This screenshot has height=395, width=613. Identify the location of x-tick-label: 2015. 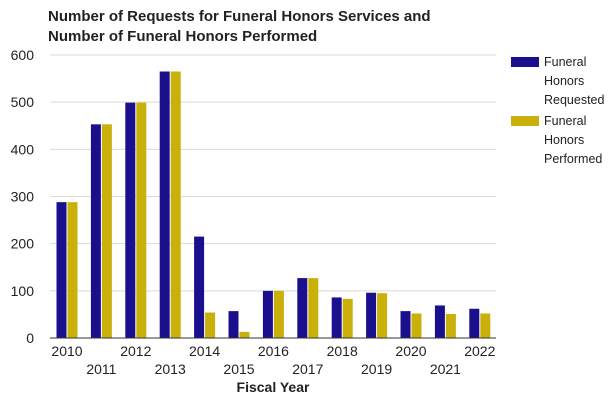
(238, 369).